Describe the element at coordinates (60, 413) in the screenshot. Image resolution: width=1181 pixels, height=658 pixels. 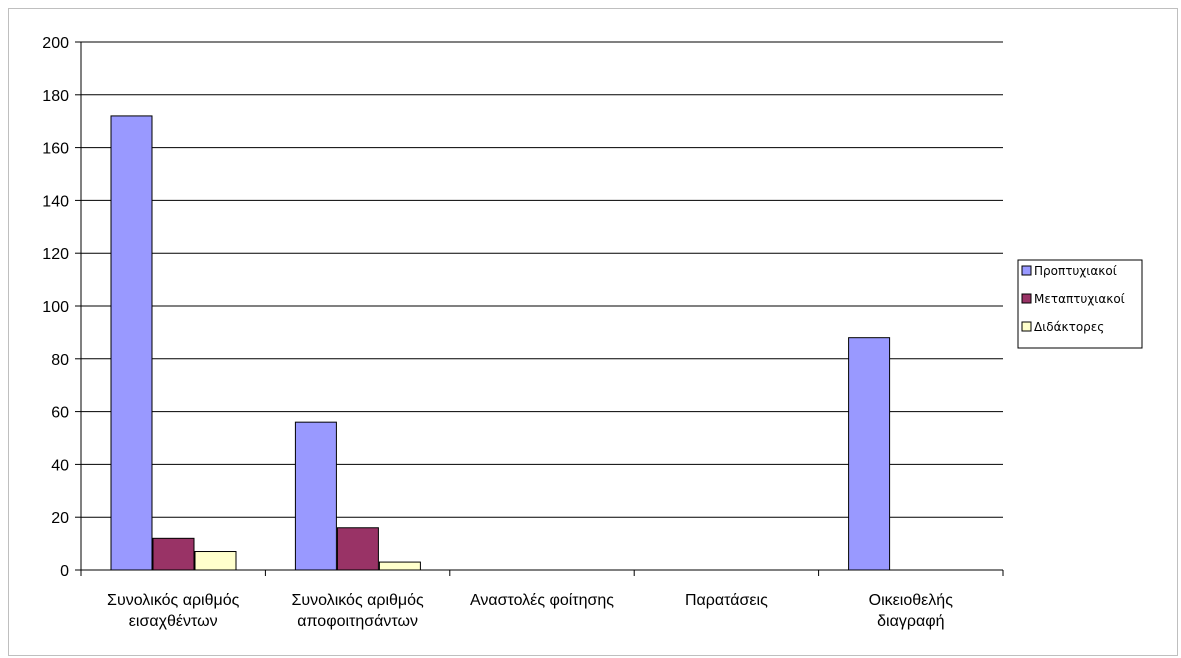
I see `y-tick-label: 60` at that location.